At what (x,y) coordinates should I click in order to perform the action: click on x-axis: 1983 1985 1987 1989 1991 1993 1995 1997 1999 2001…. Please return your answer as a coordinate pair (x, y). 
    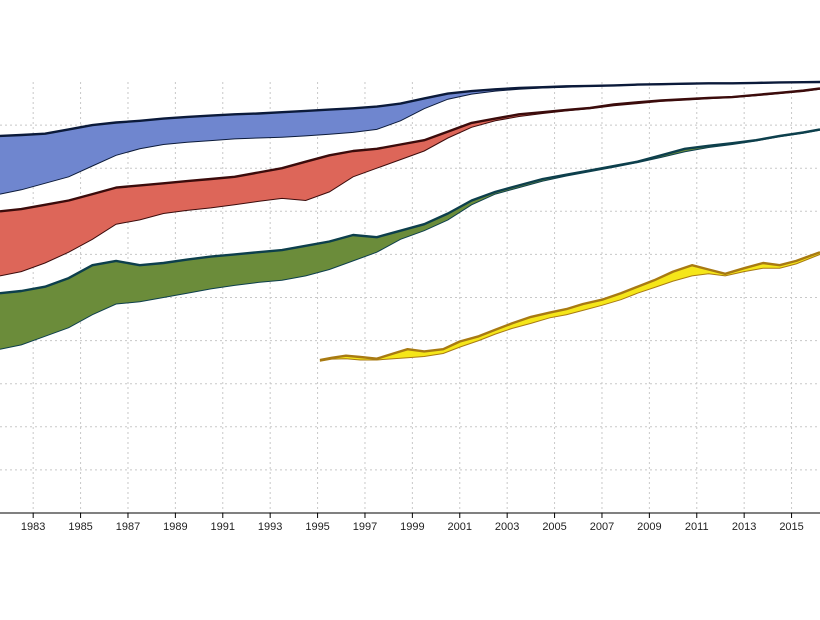
    Looking at the image, I should click on (410, 522).